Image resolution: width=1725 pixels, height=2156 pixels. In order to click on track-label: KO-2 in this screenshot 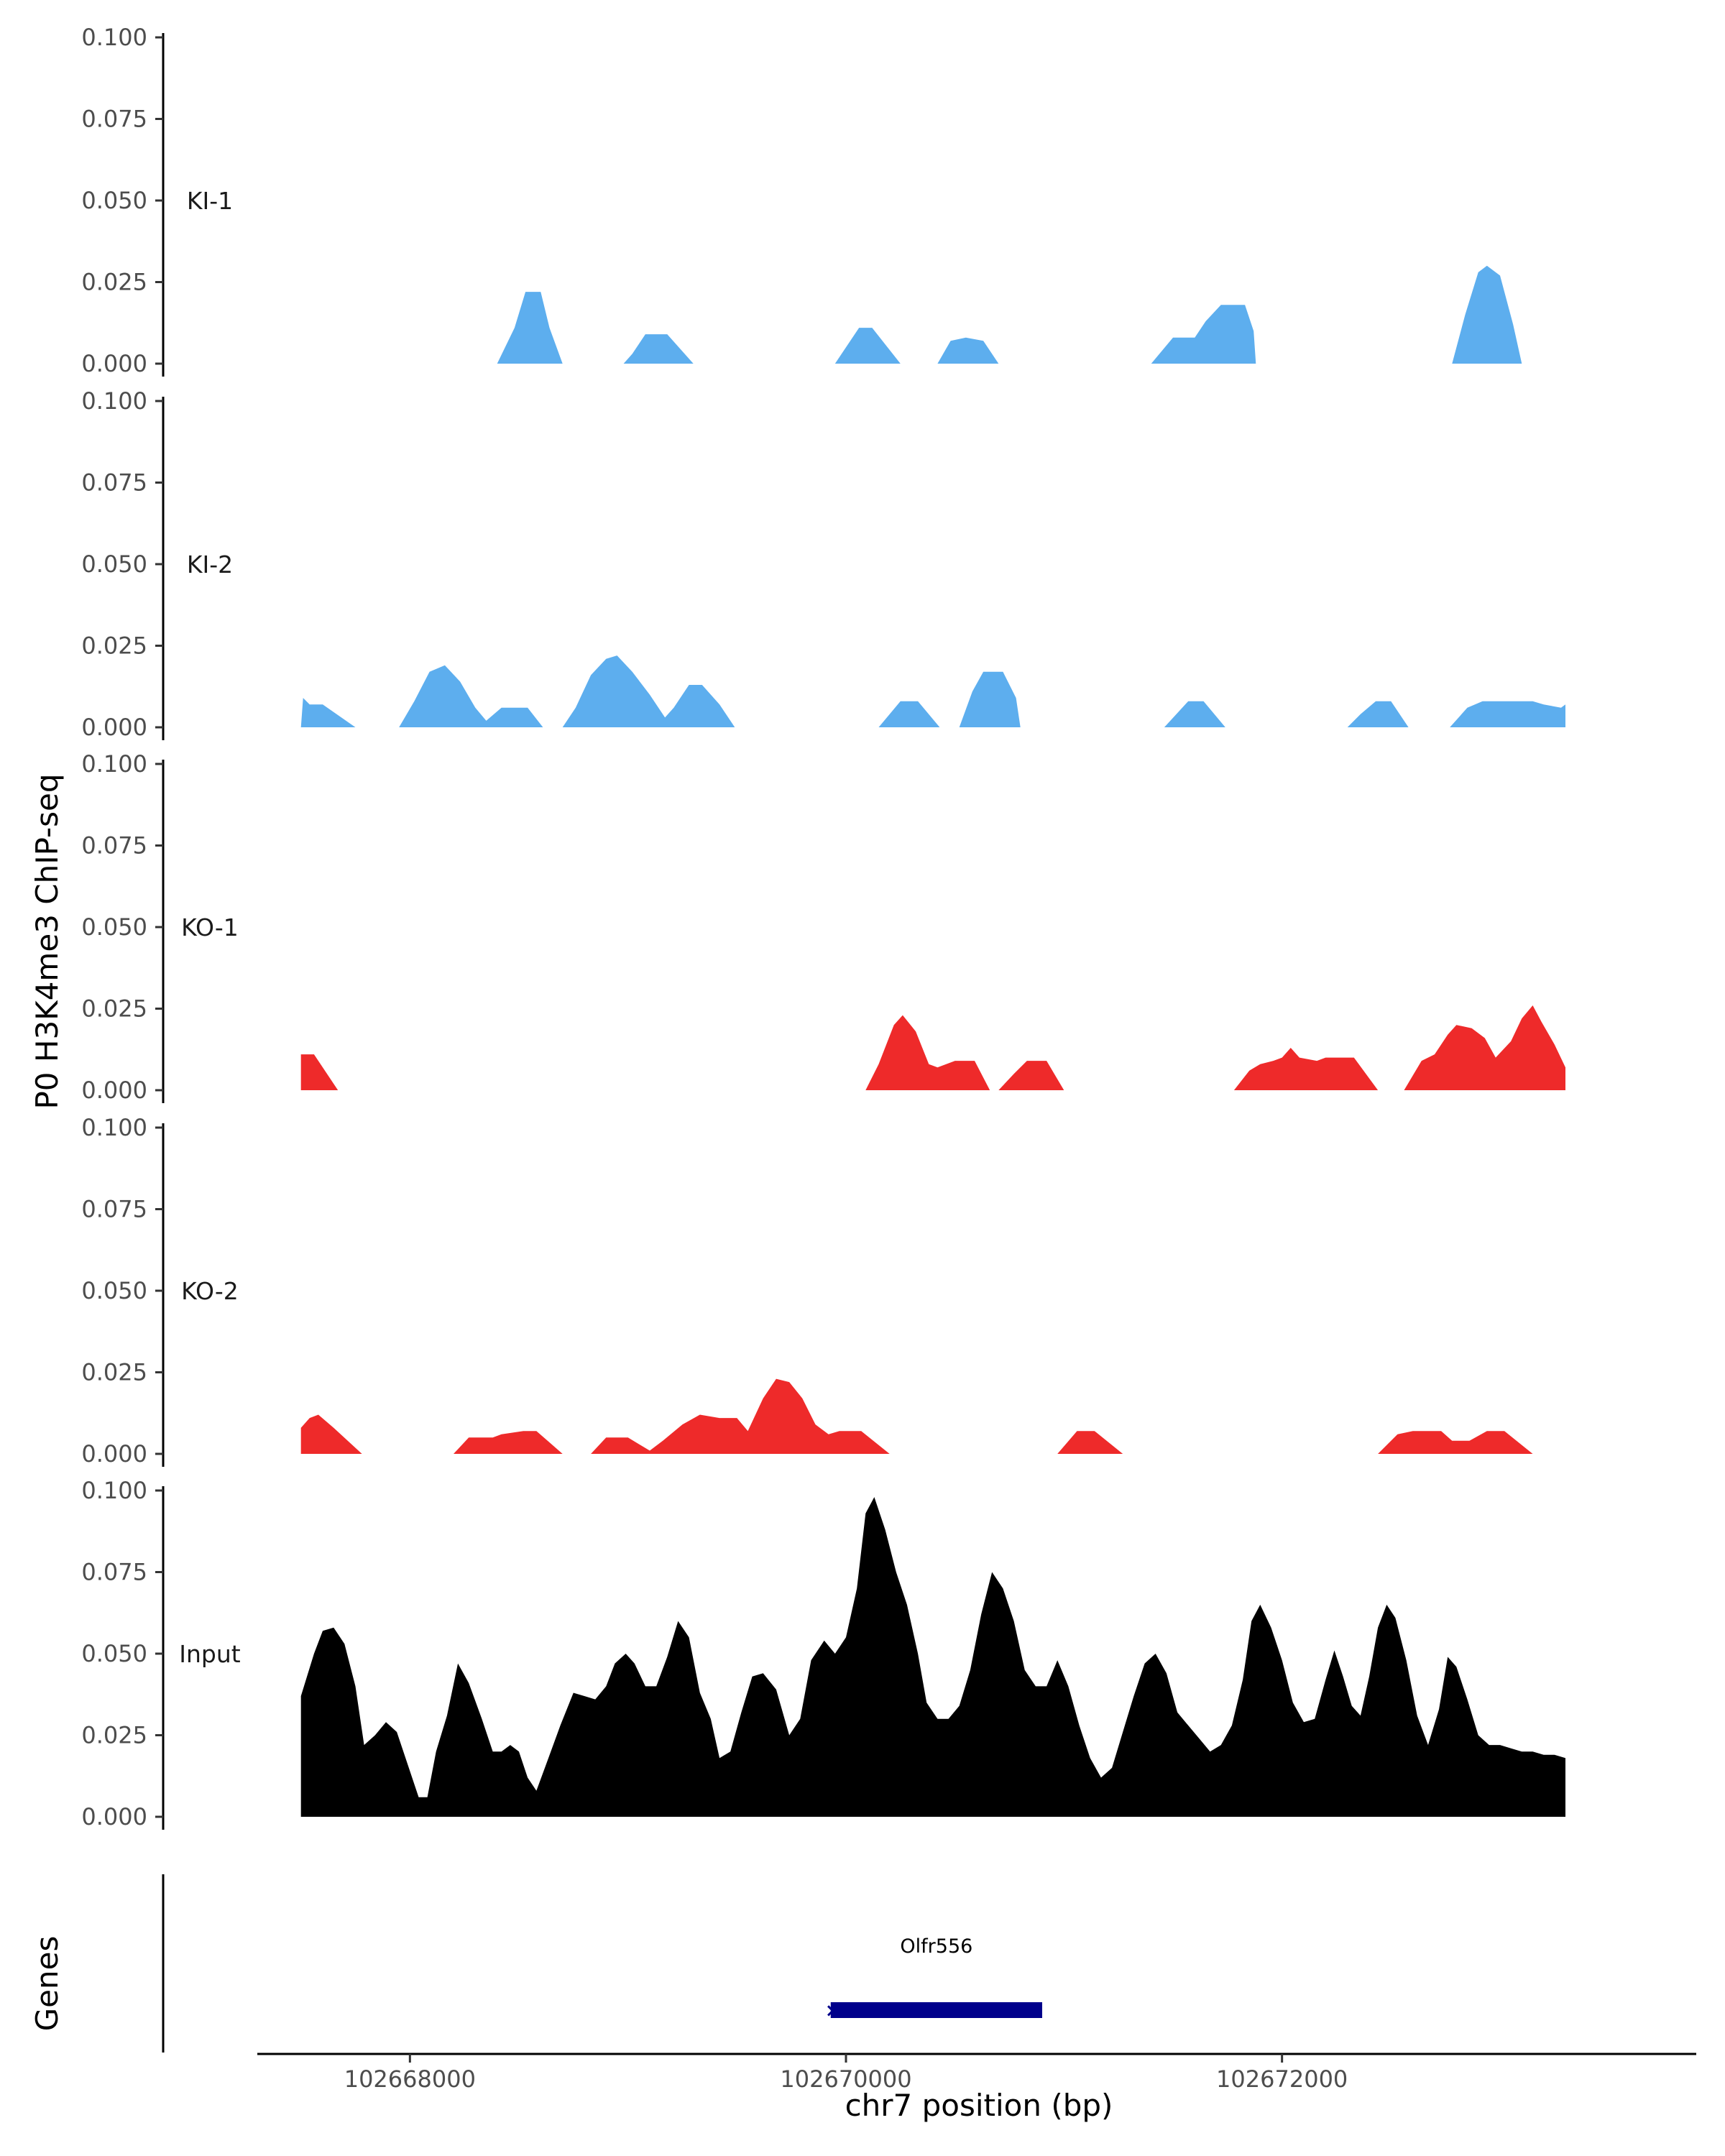, I will do `click(210, 1291)`.